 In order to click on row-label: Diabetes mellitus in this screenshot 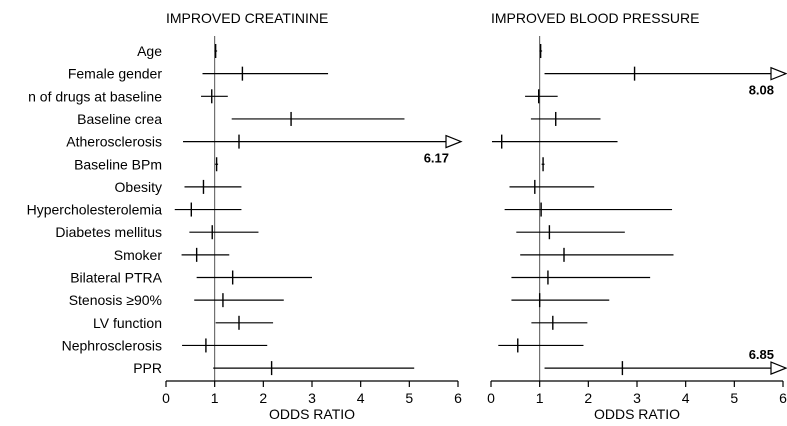, I will do `click(108, 232)`.